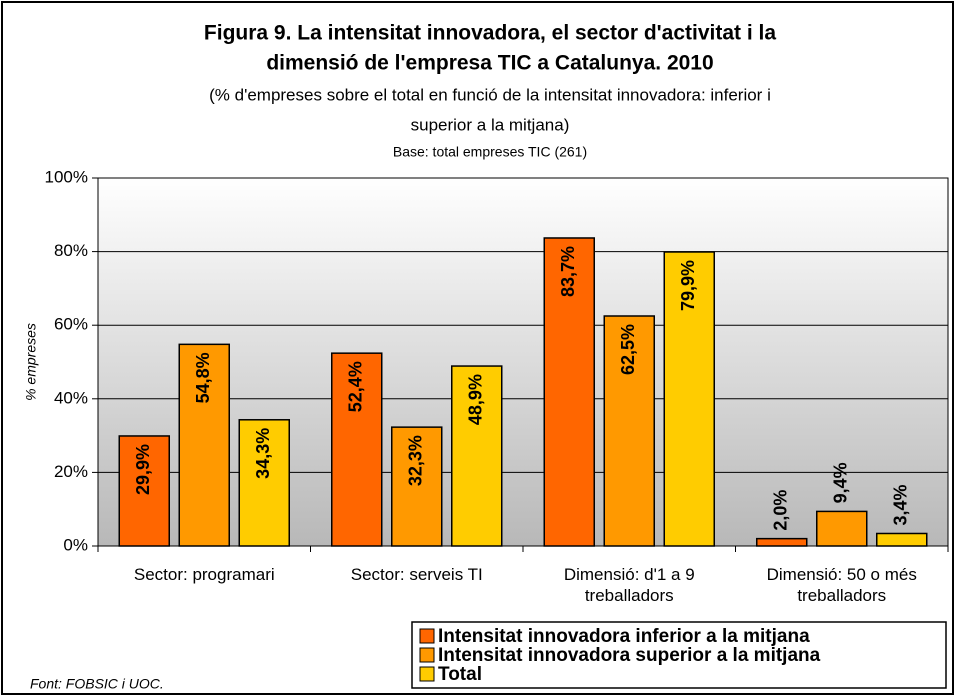 The image size is (956, 697). I want to click on legend-label: Total, so click(460, 674).